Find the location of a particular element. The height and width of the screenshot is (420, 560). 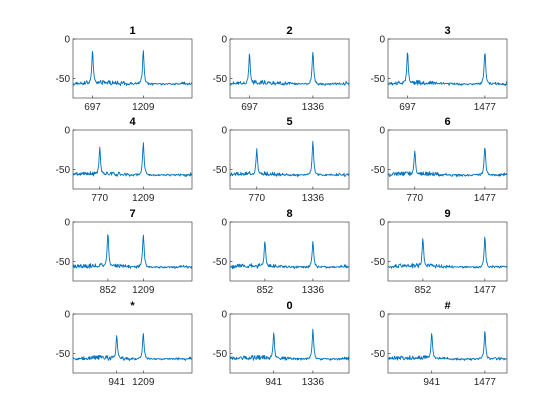

subplot-11: 0 0 -50 941 1336 is located at coordinates (281, 344).